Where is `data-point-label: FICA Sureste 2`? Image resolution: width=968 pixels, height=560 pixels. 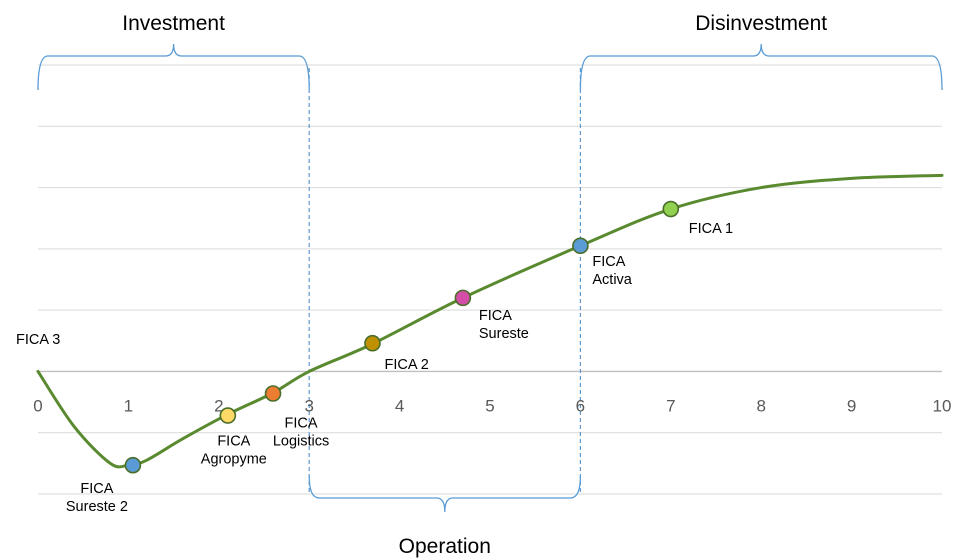
data-point-label: FICA Sureste 2 is located at coordinates (97, 498).